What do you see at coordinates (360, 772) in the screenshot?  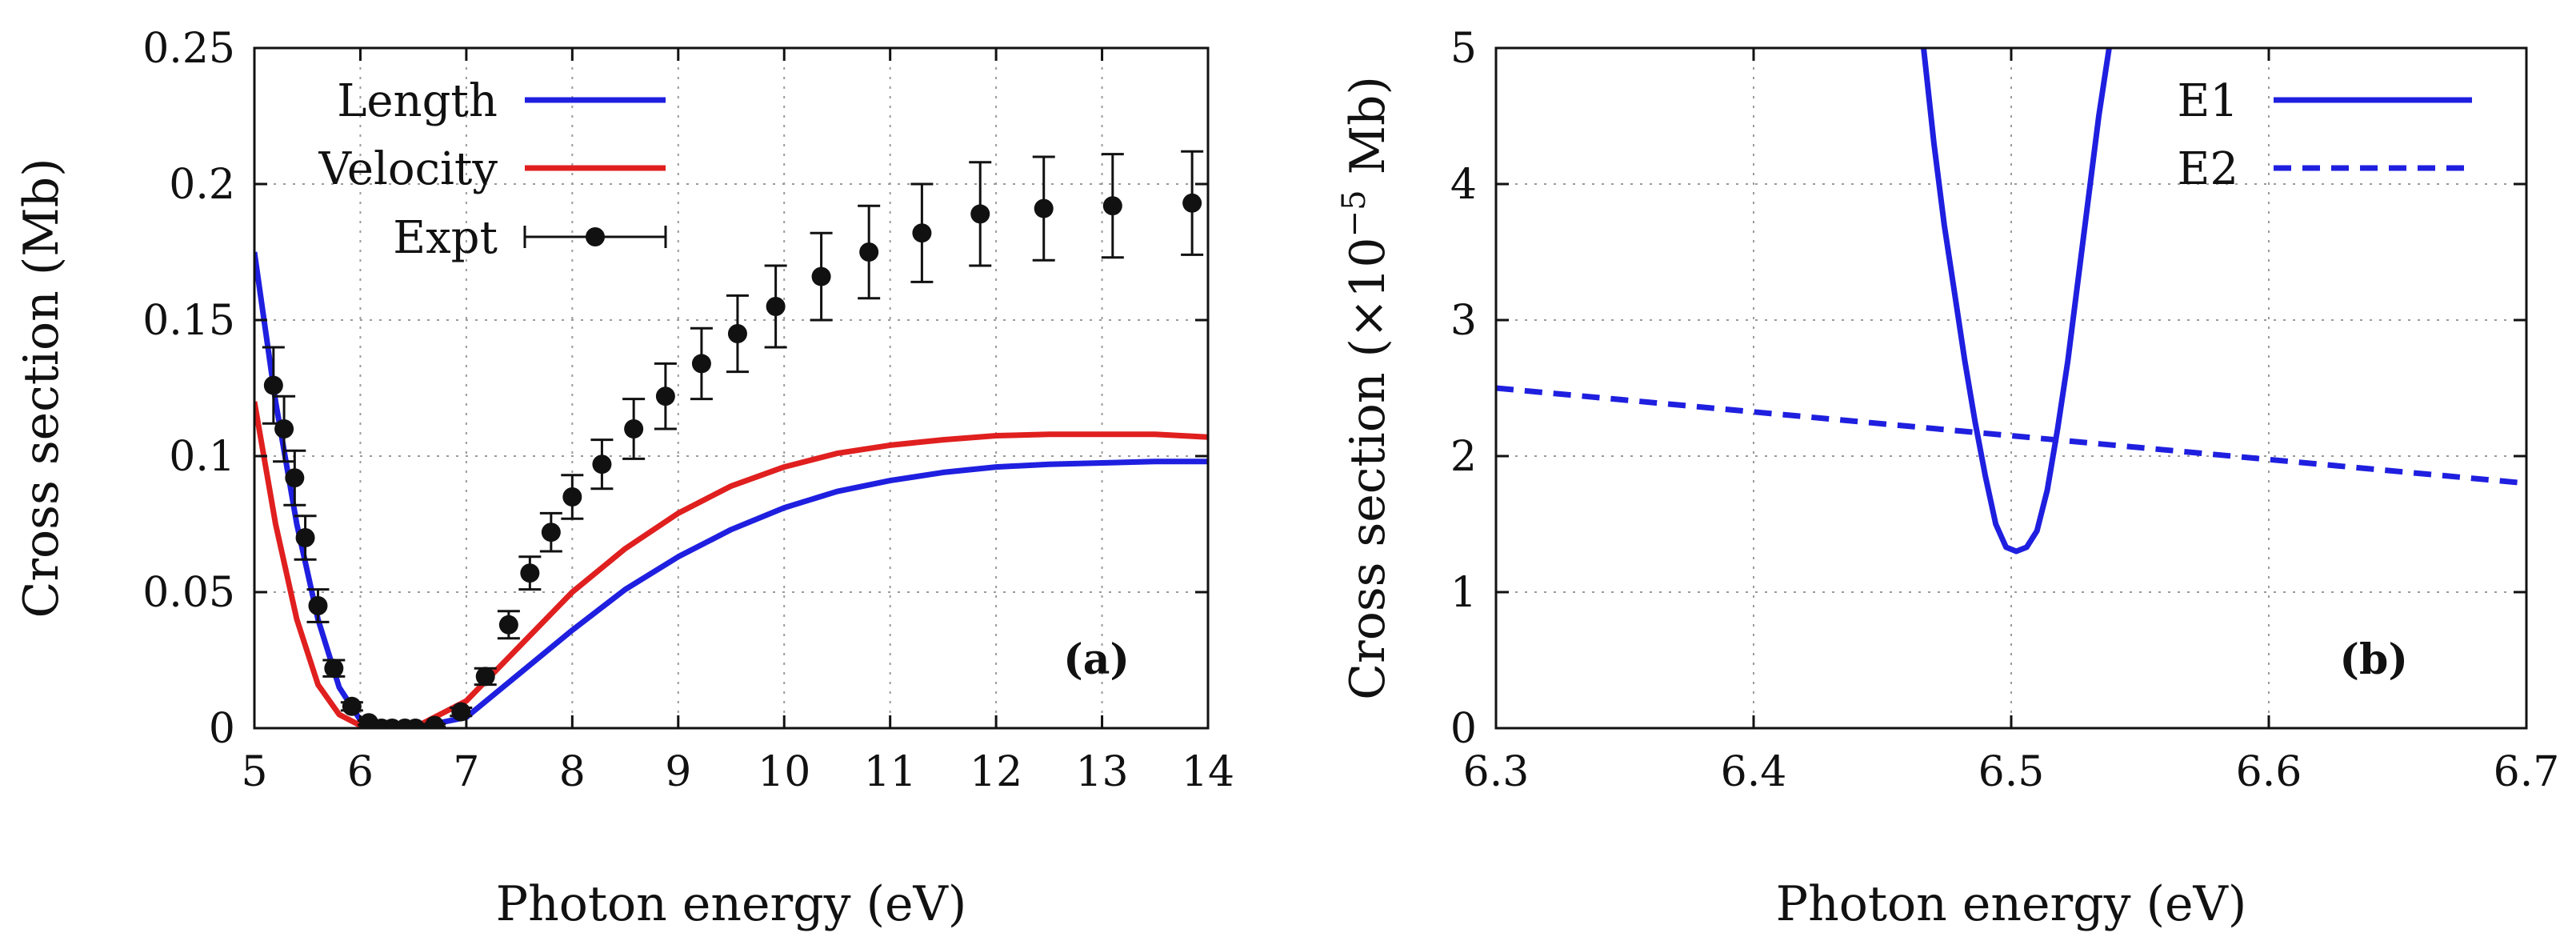 I see `panel-a-xtick-label: 6` at bounding box center [360, 772].